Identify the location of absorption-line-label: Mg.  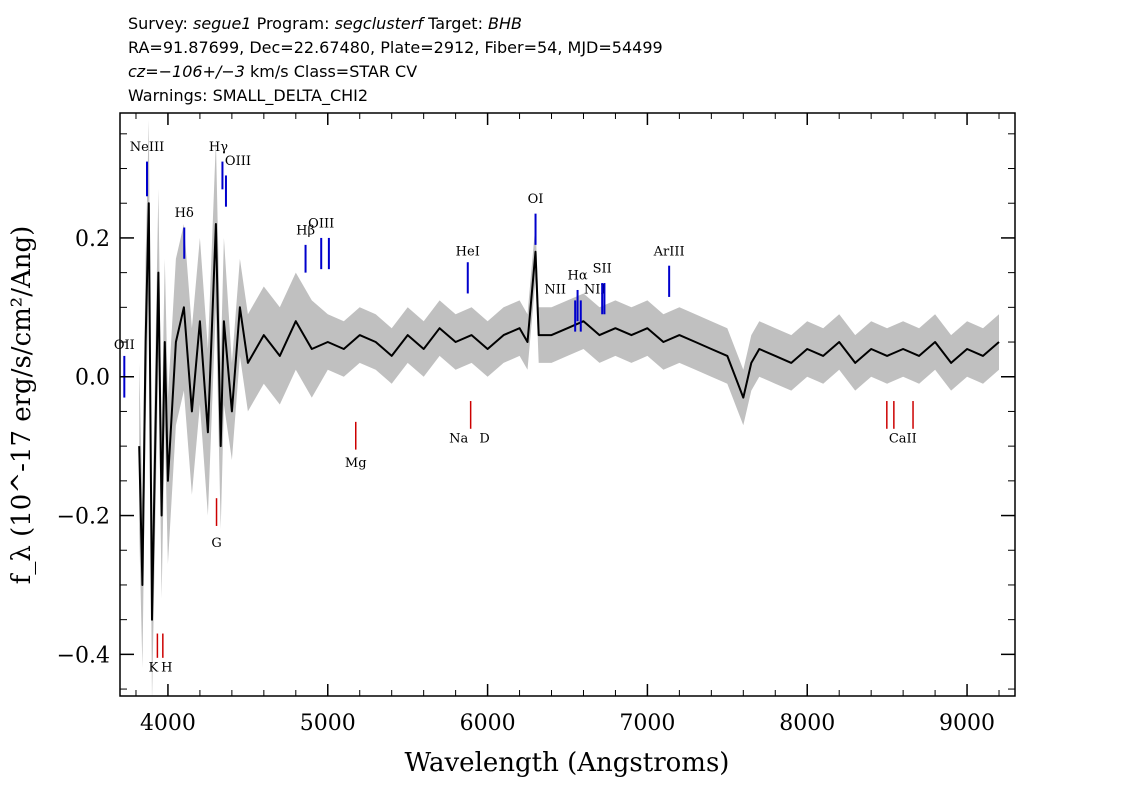
(356, 463).